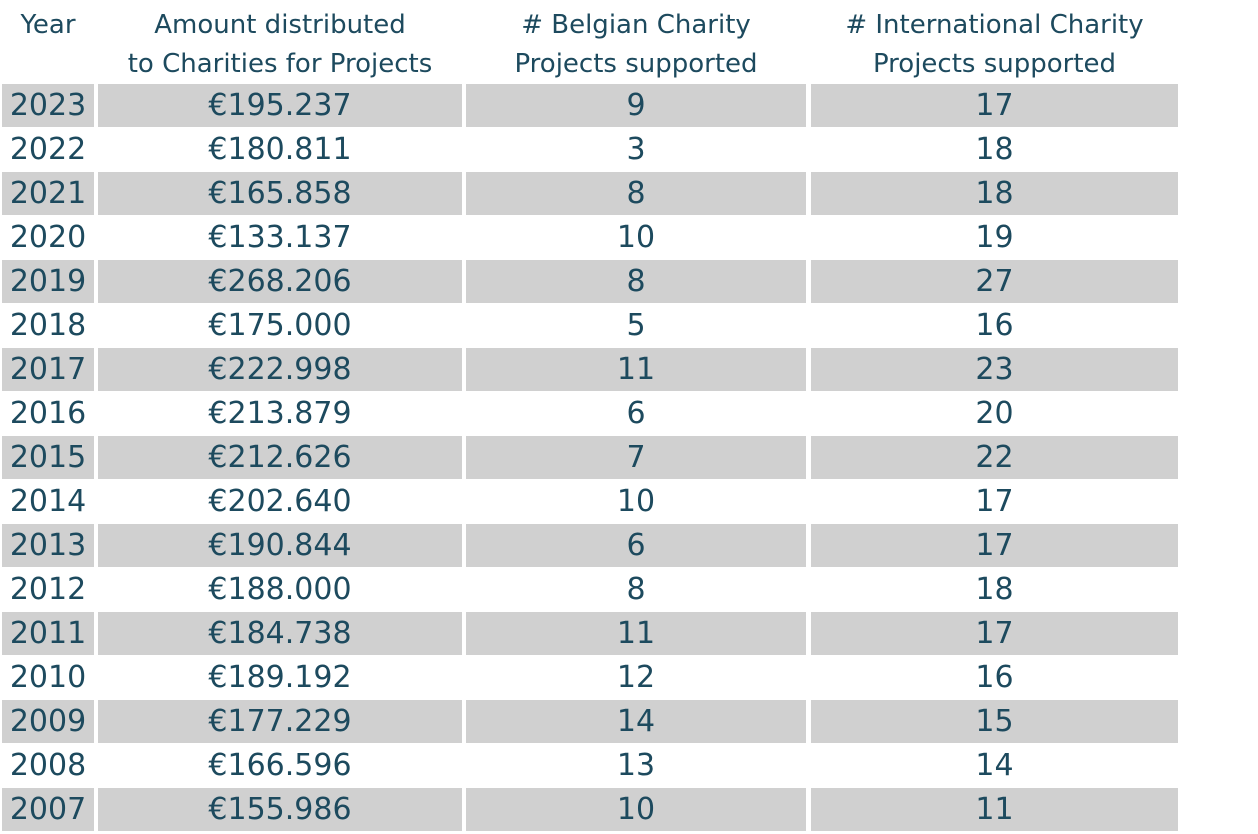 The height and width of the screenshot is (834, 1258). What do you see at coordinates (636, 457) in the screenshot?
I see `belgian-count-cell: 7` at bounding box center [636, 457].